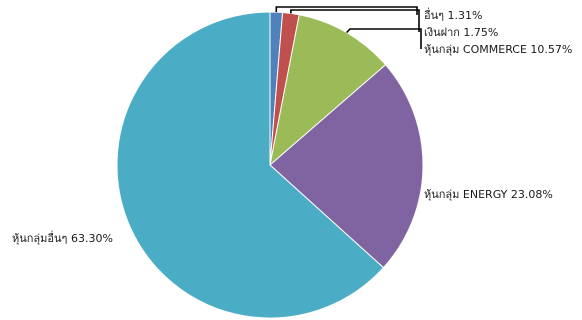 The image size is (582, 320). Describe the element at coordinates (384, 38) in the screenshot. I see `leader-line-commerce` at that location.